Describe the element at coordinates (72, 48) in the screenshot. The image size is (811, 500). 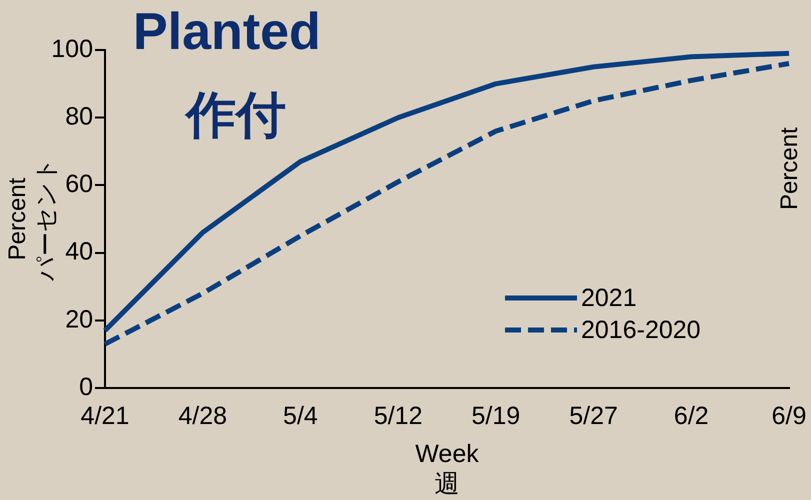
I see `y-tick-label: 100` at that location.